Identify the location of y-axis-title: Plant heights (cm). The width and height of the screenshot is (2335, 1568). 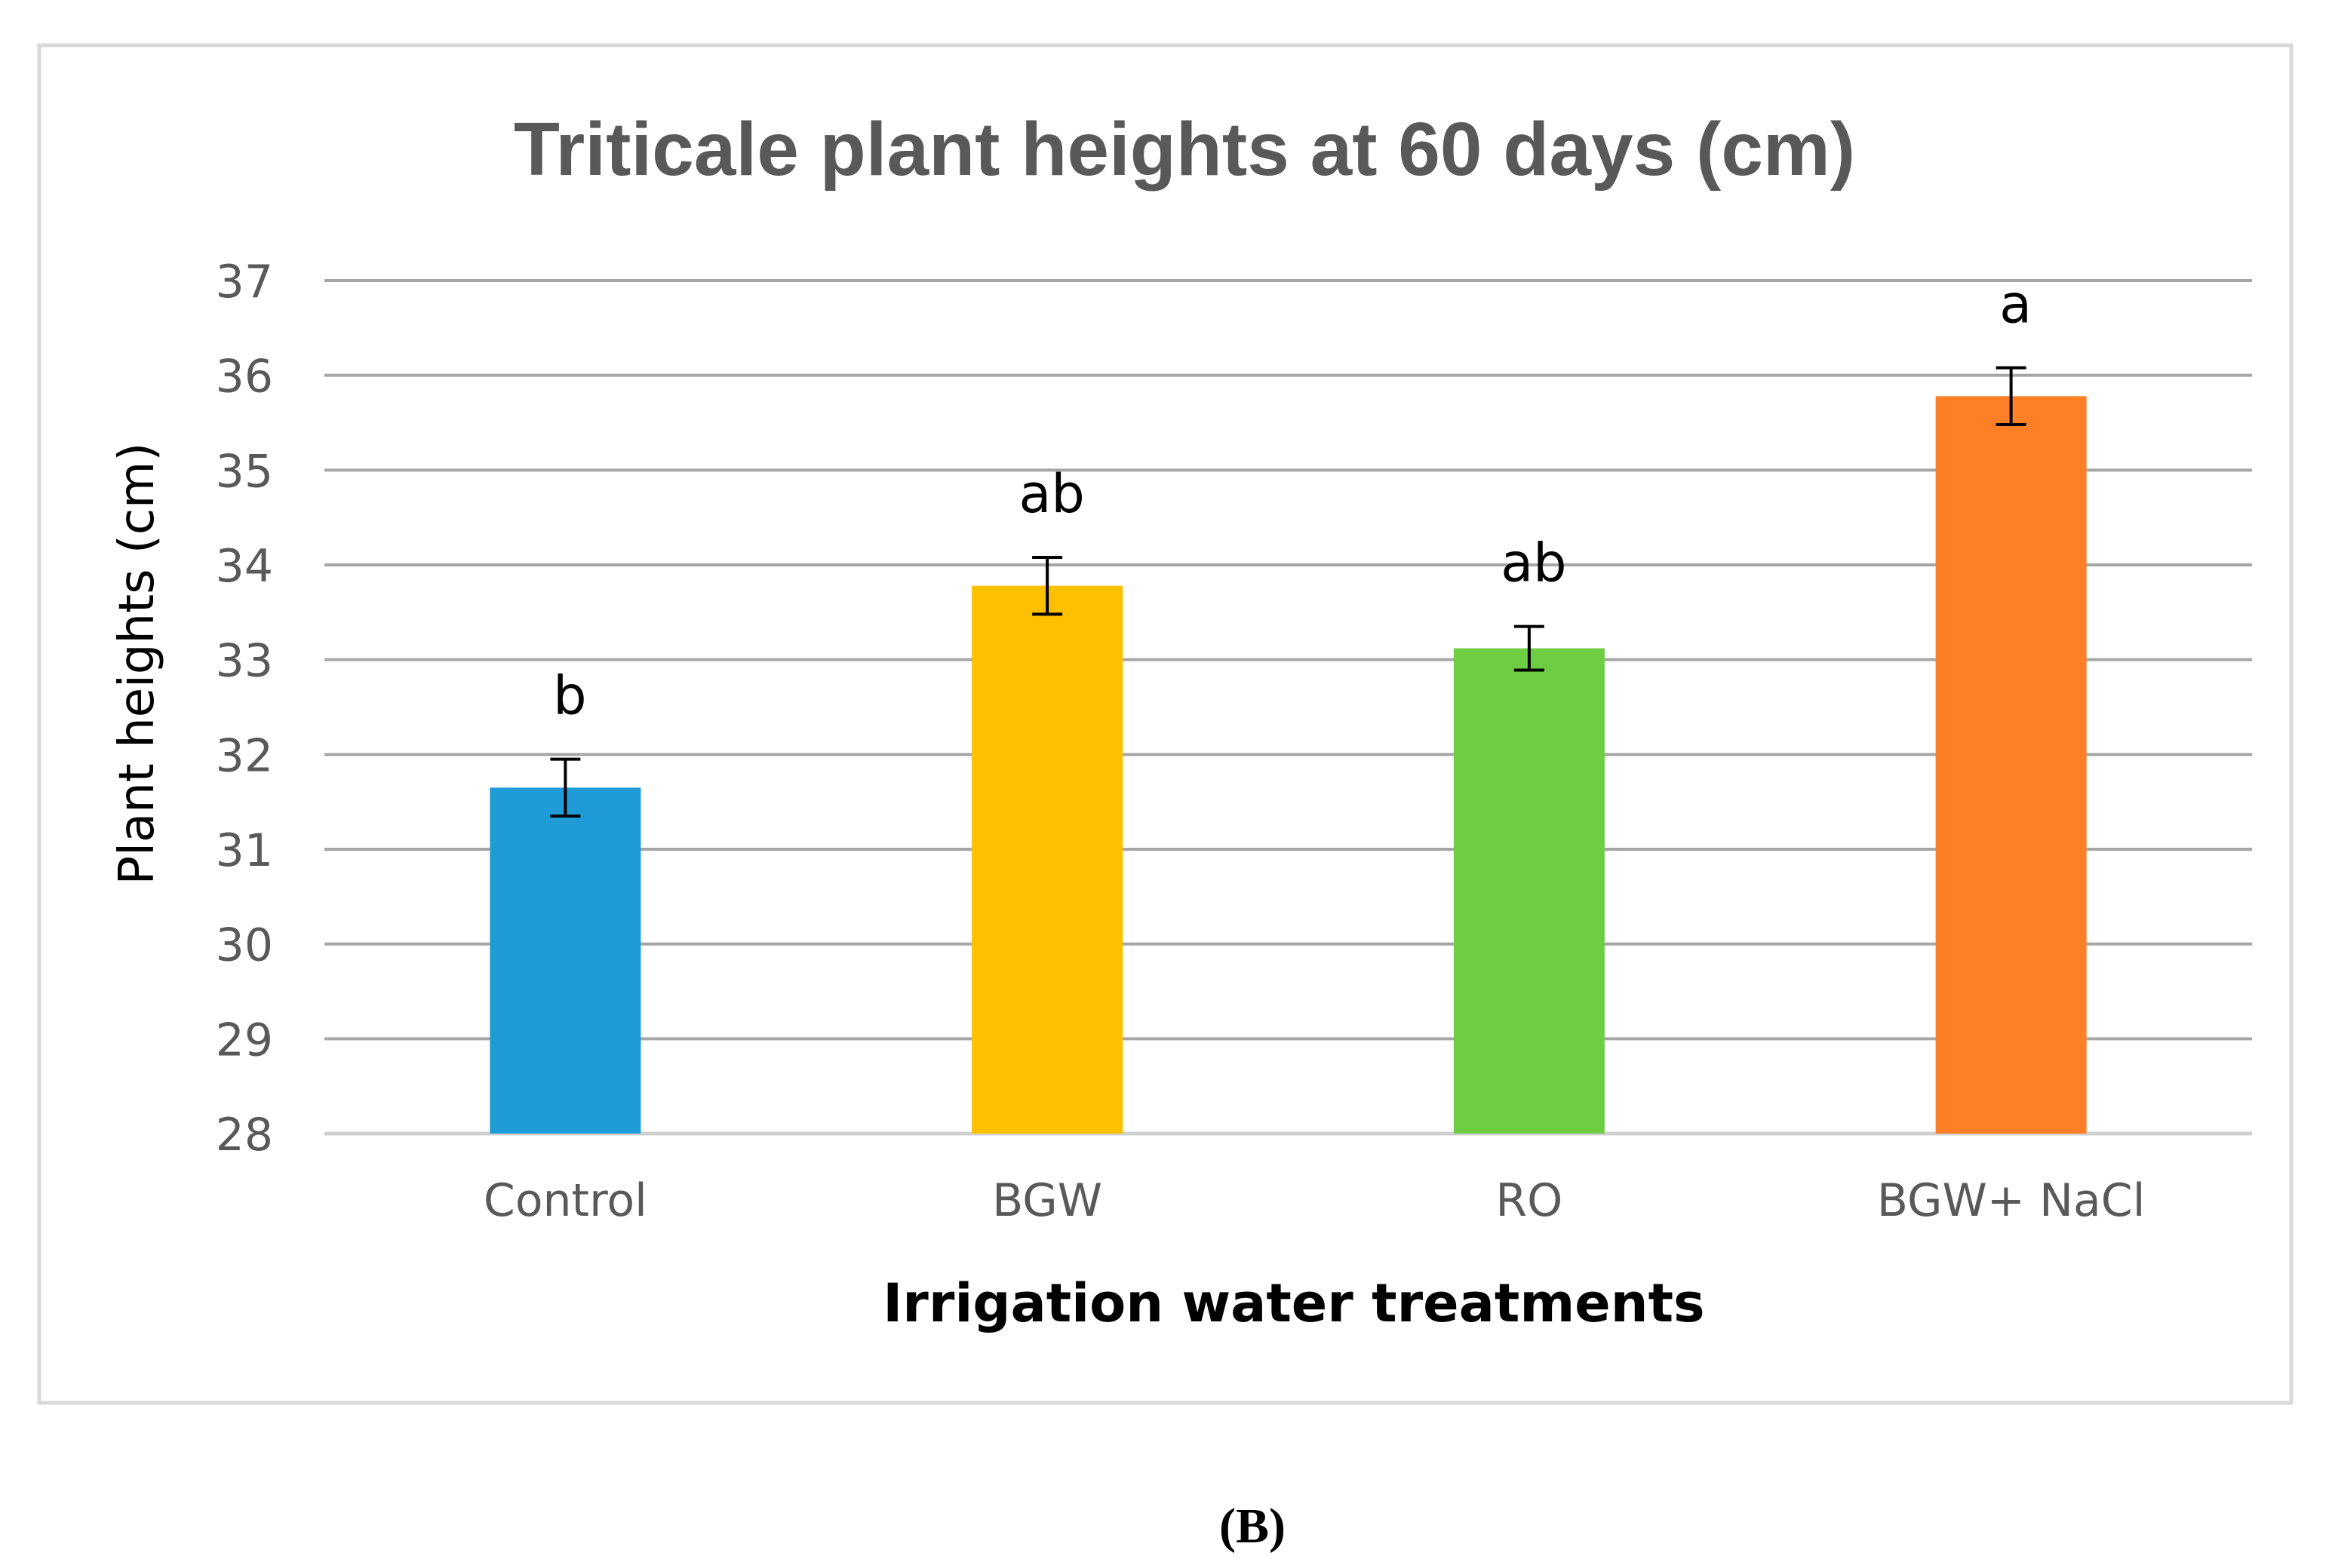
(137, 664).